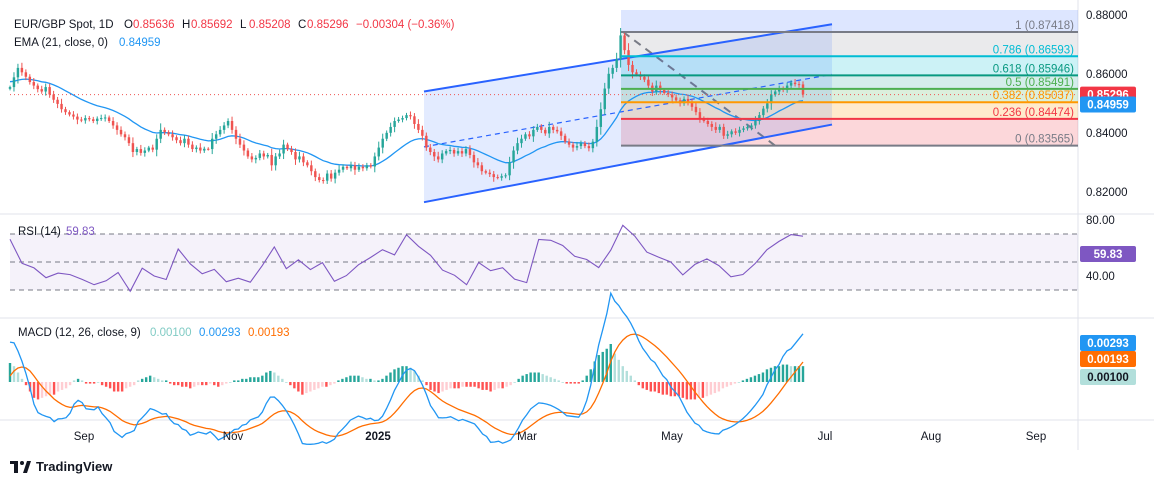 Image resolution: width=1154 pixels, height=485 pixels. What do you see at coordinates (1044, 140) in the screenshot?
I see `fib-level-label: 0 (0.83565)` at bounding box center [1044, 140].